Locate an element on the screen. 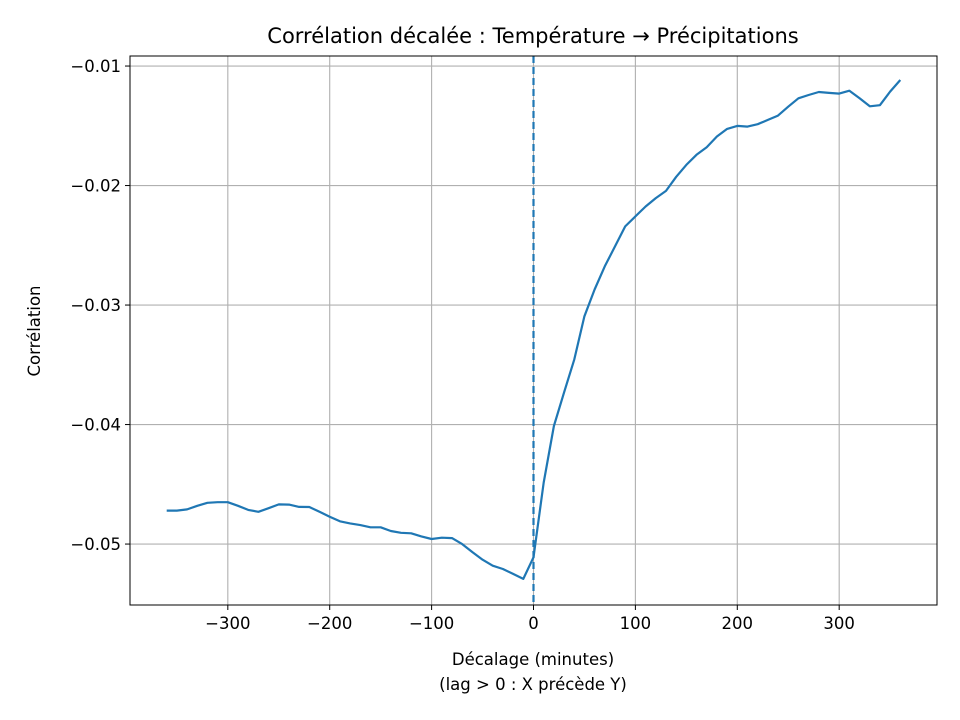 Image resolution: width=960 pixels, height=720 pixels. y-tick-label: −0.02 is located at coordinates (95, 186).